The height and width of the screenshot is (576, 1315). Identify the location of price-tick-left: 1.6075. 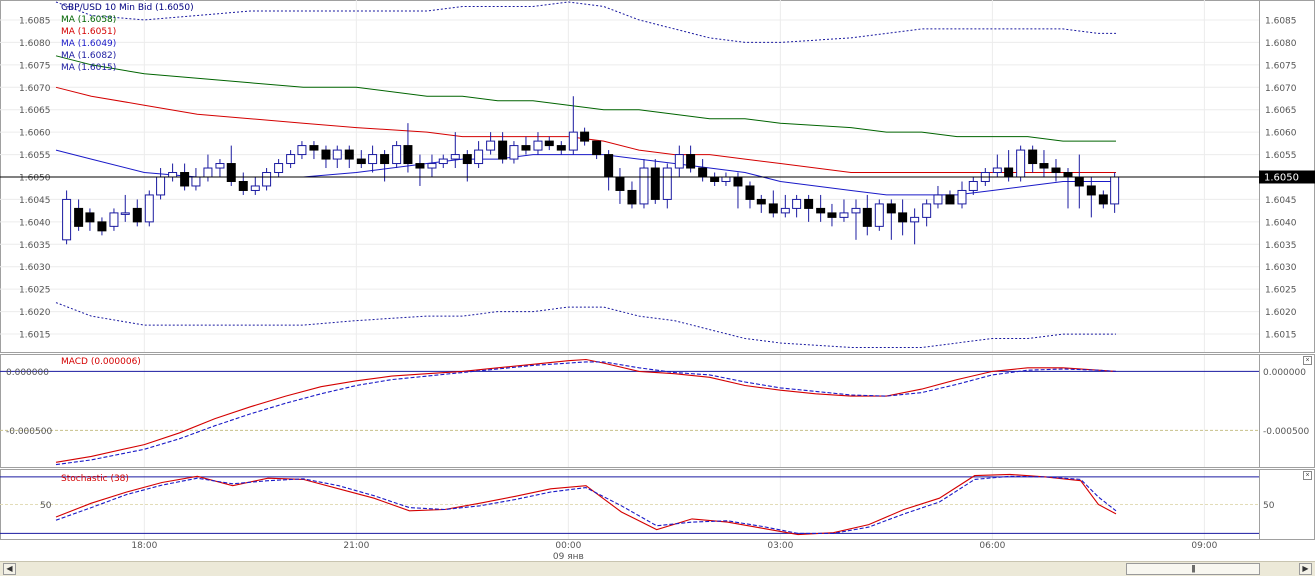
(35, 66).